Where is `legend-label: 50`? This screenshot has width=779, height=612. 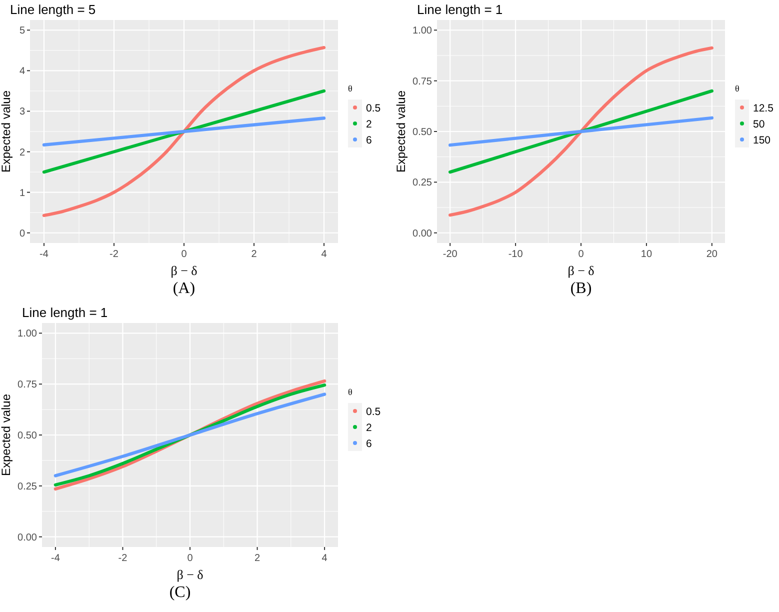
legend-label: 50 is located at coordinates (759, 124).